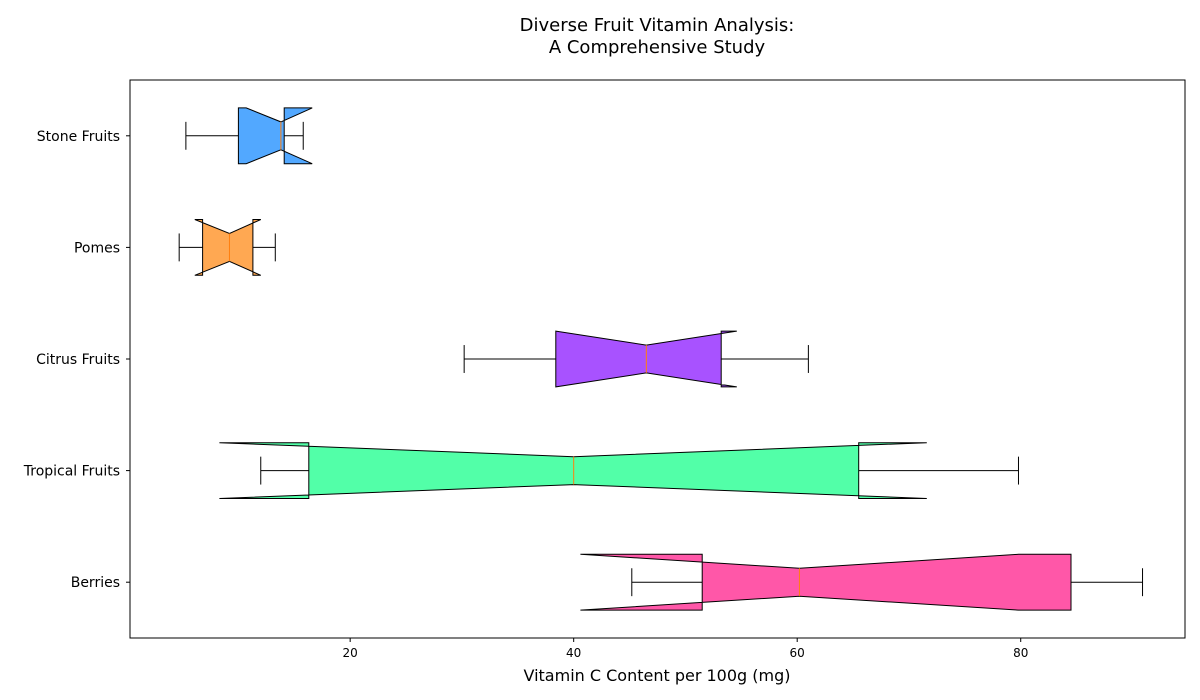  I want to click on y-tick-label: Stone Fruits, so click(78, 137).